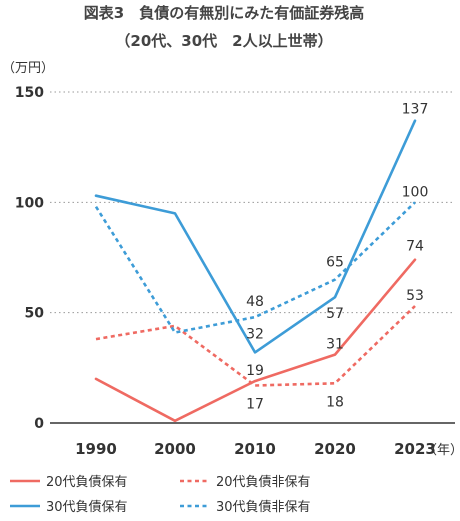 This screenshot has height=521, width=460. What do you see at coordinates (29, 203) in the screenshot?
I see `y-tick-label: 100` at bounding box center [29, 203].